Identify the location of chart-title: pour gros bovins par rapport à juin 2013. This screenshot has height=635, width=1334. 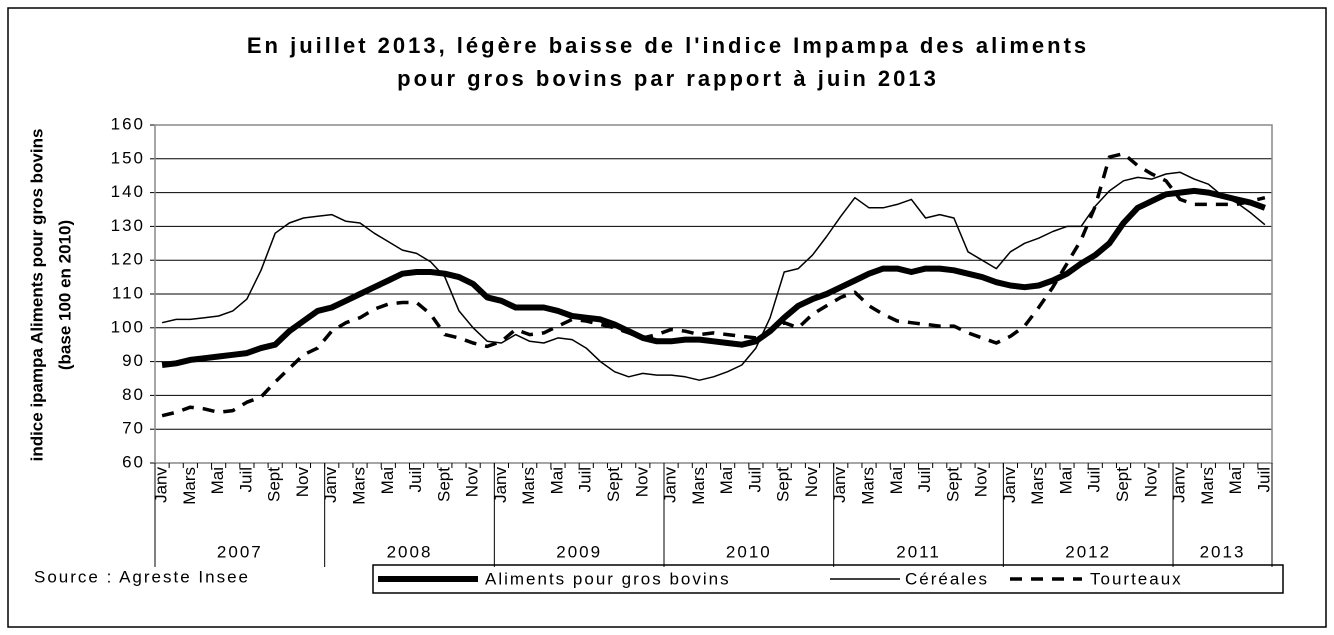
(668, 78).